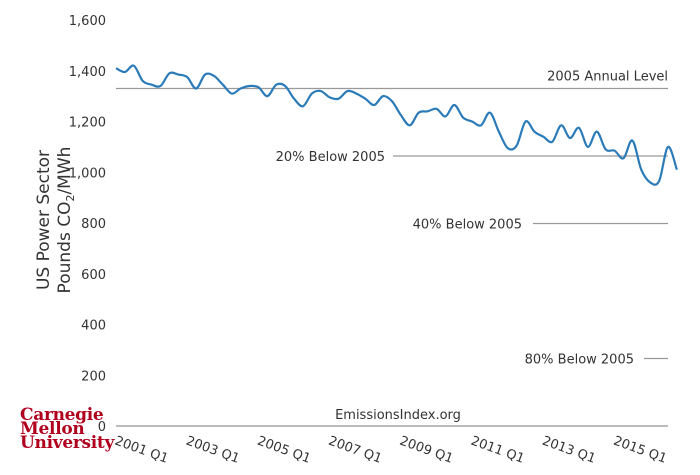 Image resolution: width=700 pixels, height=475 pixels. I want to click on x-tick-label: 2009 Q1, so click(427, 450).